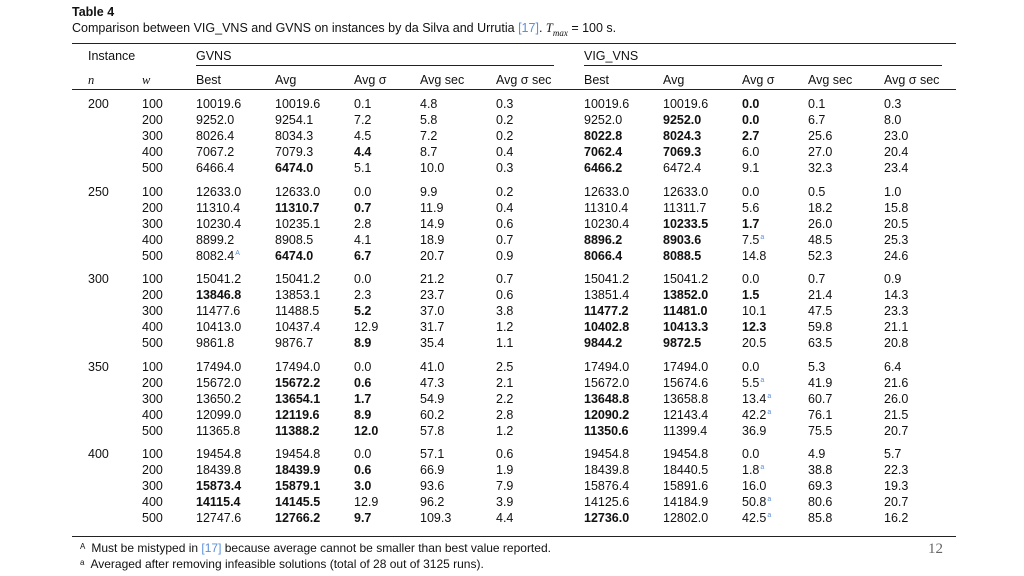  What do you see at coordinates (674, 80) in the screenshot?
I see `header-avg: Avg` at bounding box center [674, 80].